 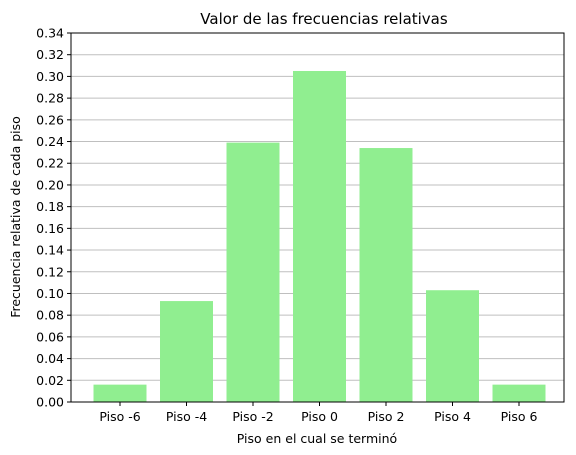 What do you see at coordinates (50, 380) in the screenshot?
I see `y-tick-label: 0.02` at bounding box center [50, 380].